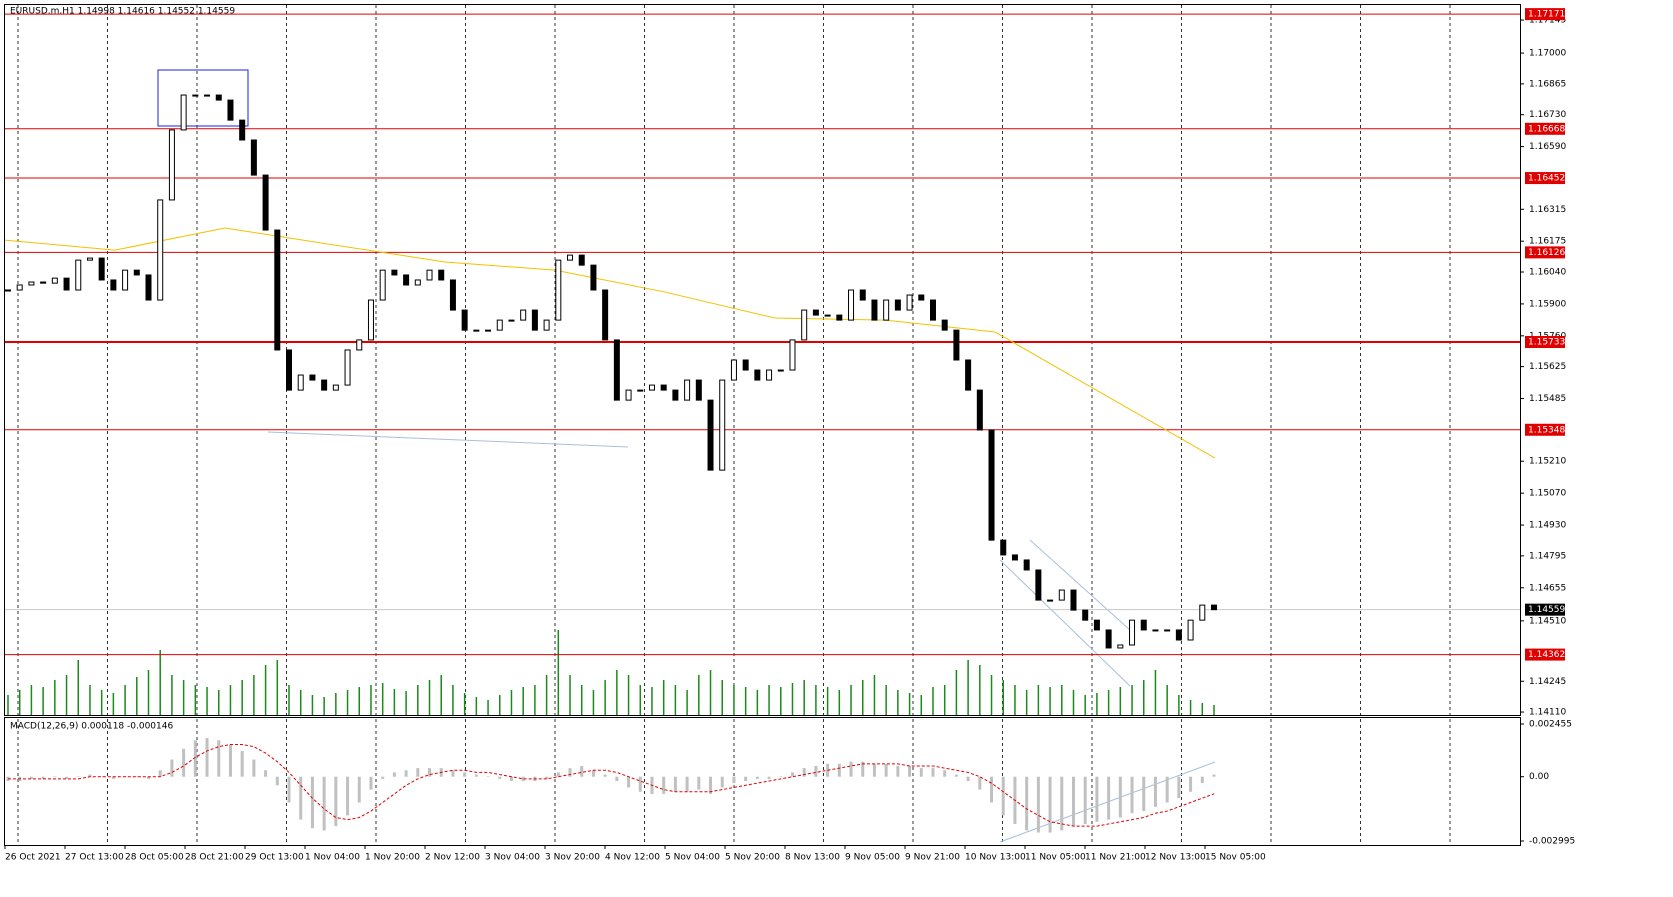  What do you see at coordinates (94, 858) in the screenshot?
I see `x-tick-label: 27 Oct 13:00` at bounding box center [94, 858].